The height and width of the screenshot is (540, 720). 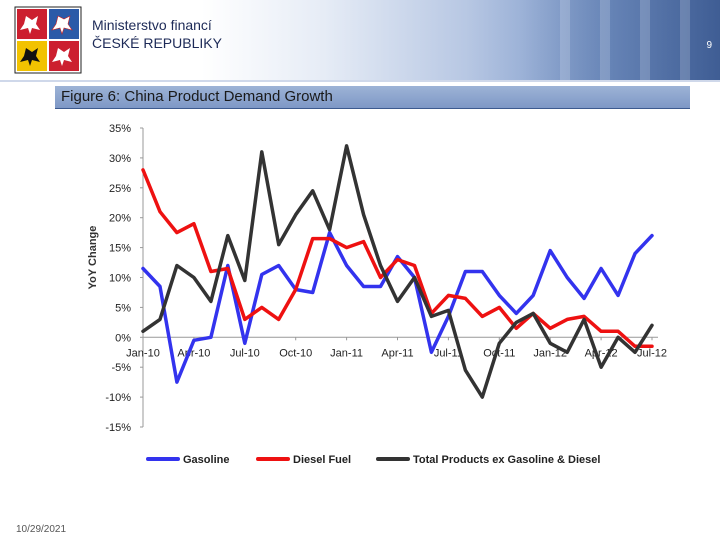 I want to click on ministry-line-2: ČESKÉ REPUBLIKY, so click(x=157, y=43).